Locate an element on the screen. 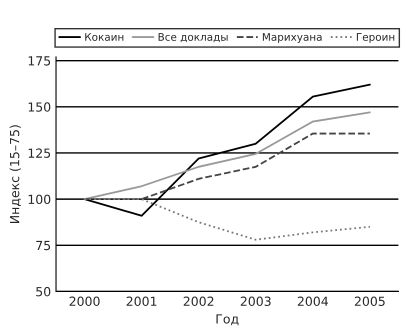  x-tick-label: 2002 is located at coordinates (199, 301).